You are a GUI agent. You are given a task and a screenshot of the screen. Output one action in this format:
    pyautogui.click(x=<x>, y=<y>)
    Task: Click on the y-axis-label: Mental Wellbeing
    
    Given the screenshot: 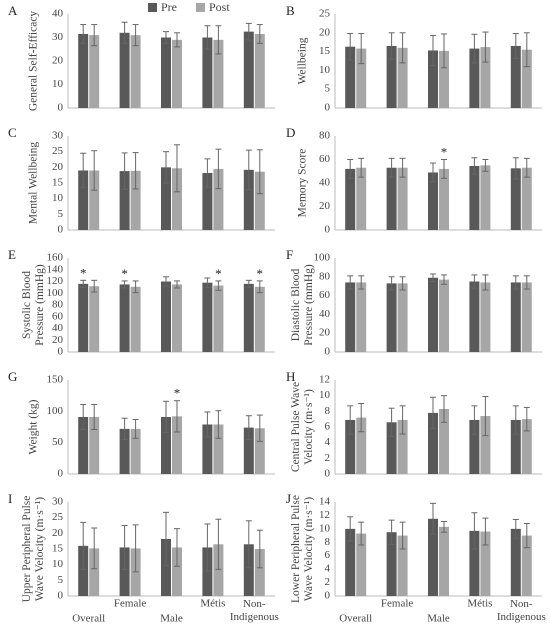 What is the action you would take?
    pyautogui.click(x=34, y=183)
    